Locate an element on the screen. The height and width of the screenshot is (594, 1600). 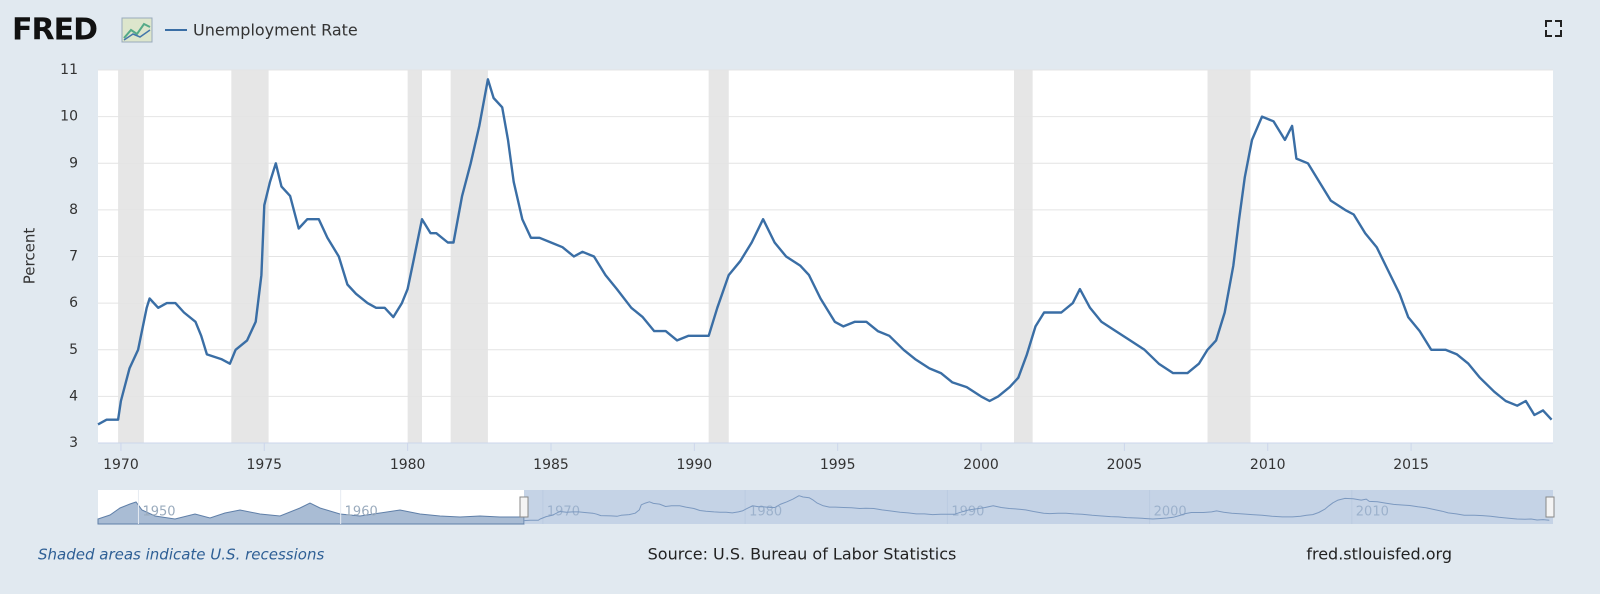
x-tick-label: 1980 is located at coordinates (408, 465).